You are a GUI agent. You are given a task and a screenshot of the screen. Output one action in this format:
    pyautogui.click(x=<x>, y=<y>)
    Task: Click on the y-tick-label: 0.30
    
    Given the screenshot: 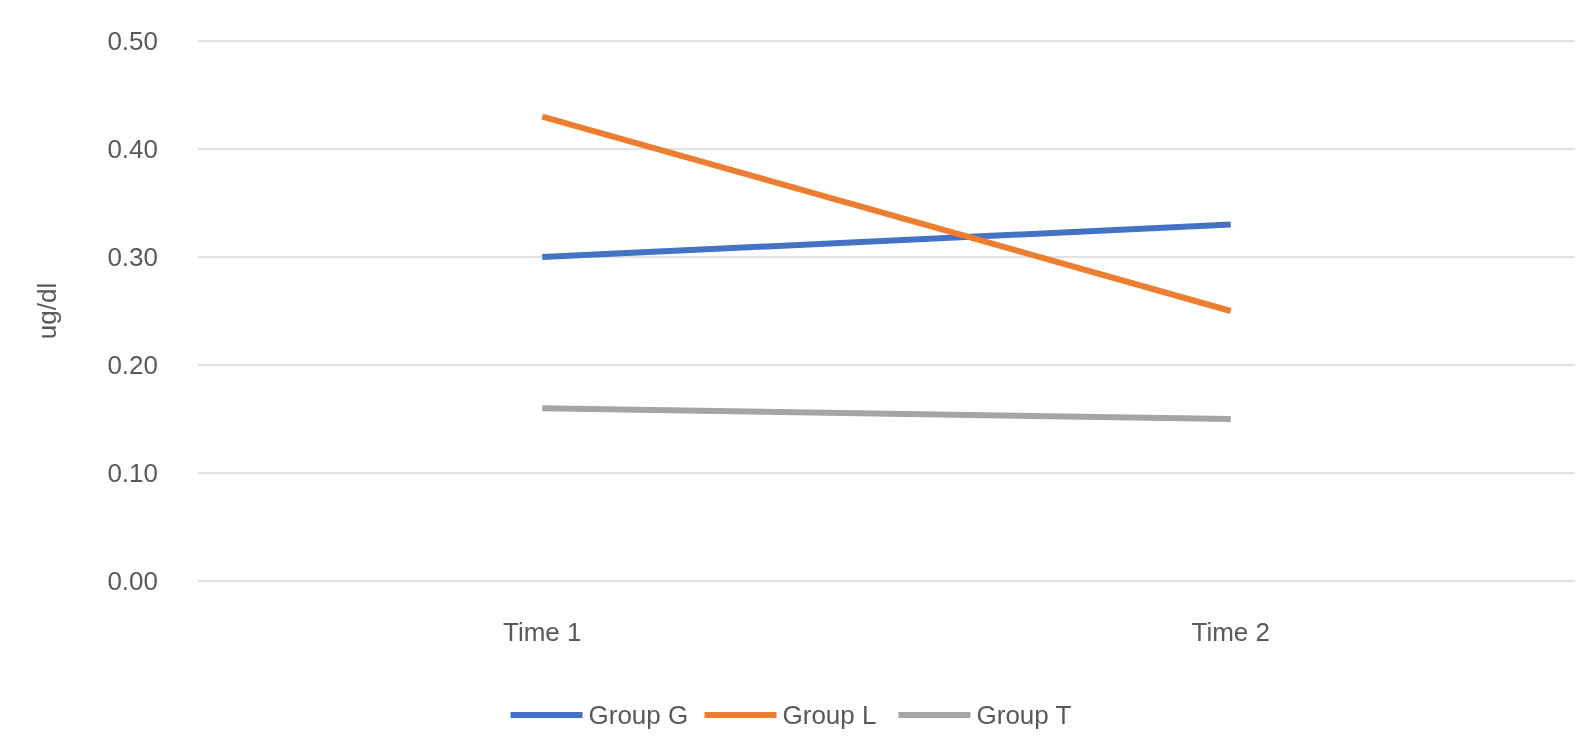 What is the action you would take?
    pyautogui.click(x=132, y=257)
    